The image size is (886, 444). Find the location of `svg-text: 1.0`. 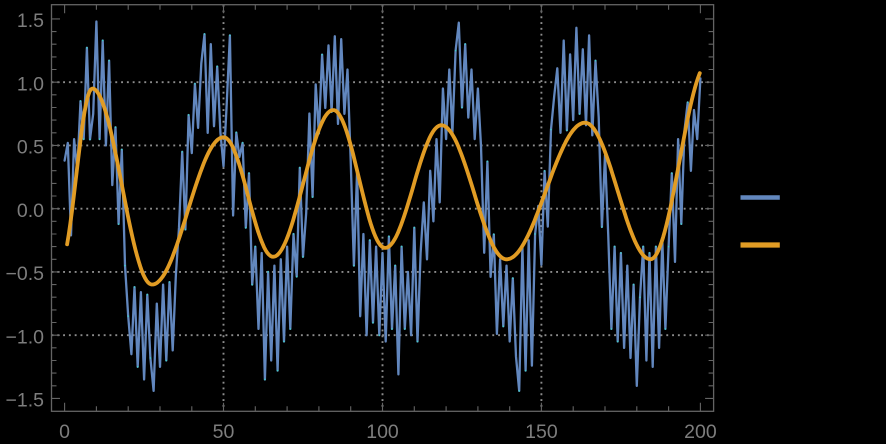

svg-text: 1.0 is located at coordinates (30, 84).